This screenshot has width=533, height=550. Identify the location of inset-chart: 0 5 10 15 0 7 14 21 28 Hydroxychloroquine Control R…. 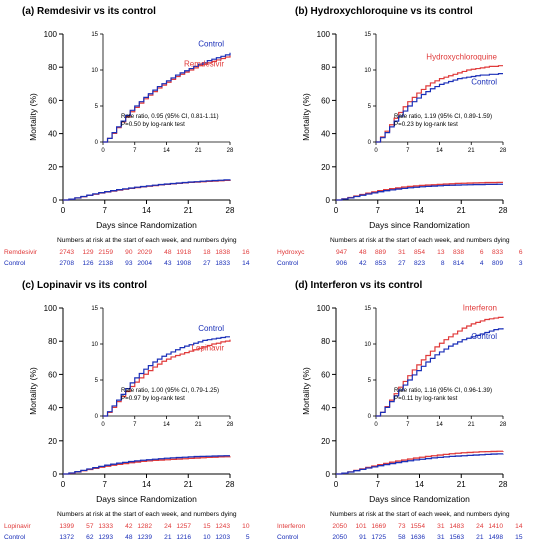
(435, 93).